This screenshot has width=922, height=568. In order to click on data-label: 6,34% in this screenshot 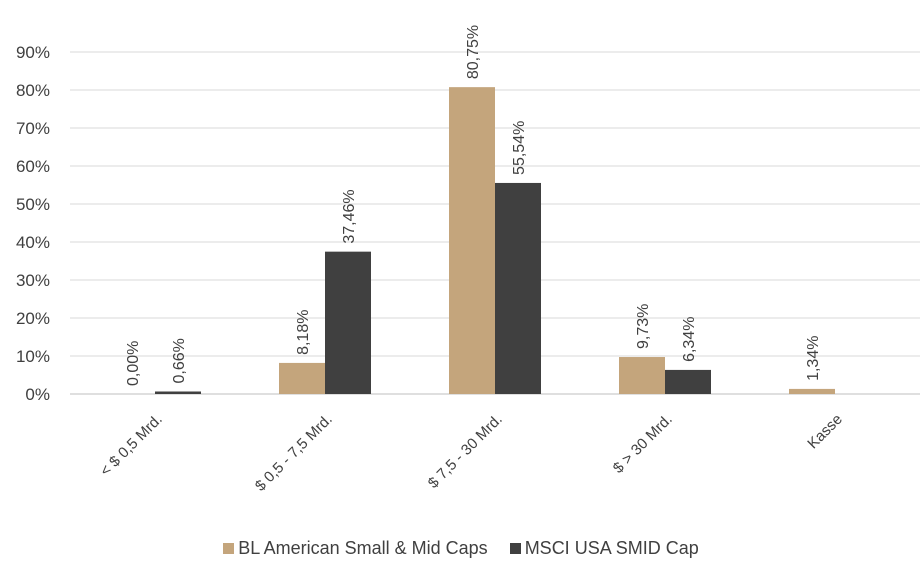, I will do `click(689, 339)`.